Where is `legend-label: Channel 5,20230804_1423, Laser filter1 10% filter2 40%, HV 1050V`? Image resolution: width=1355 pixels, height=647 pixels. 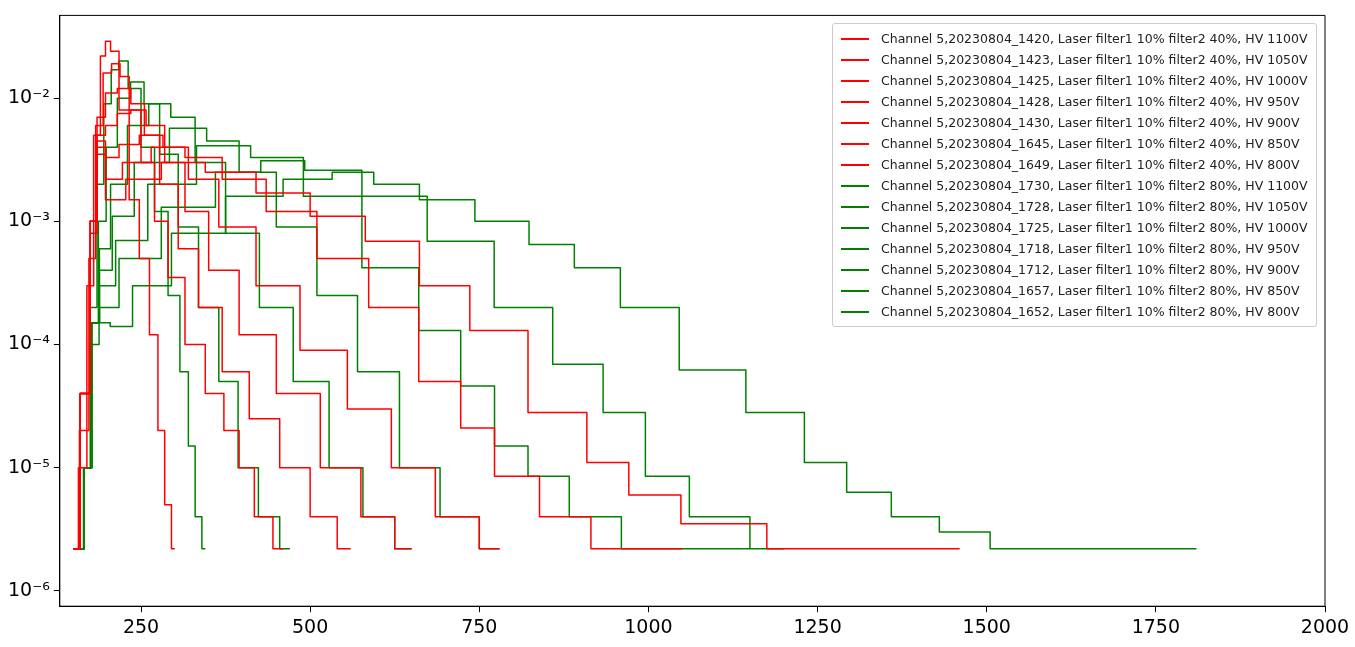
legend-label: Channel 5,20230804_1423, Laser filter1 10% filter2 40%, HV 1050V is located at coordinates (1094, 60).